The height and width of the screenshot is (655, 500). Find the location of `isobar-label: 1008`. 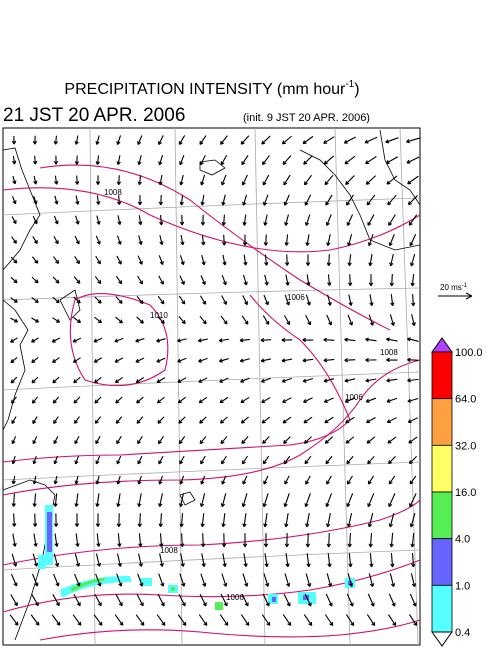

isobar-label: 1008 is located at coordinates (389, 352).